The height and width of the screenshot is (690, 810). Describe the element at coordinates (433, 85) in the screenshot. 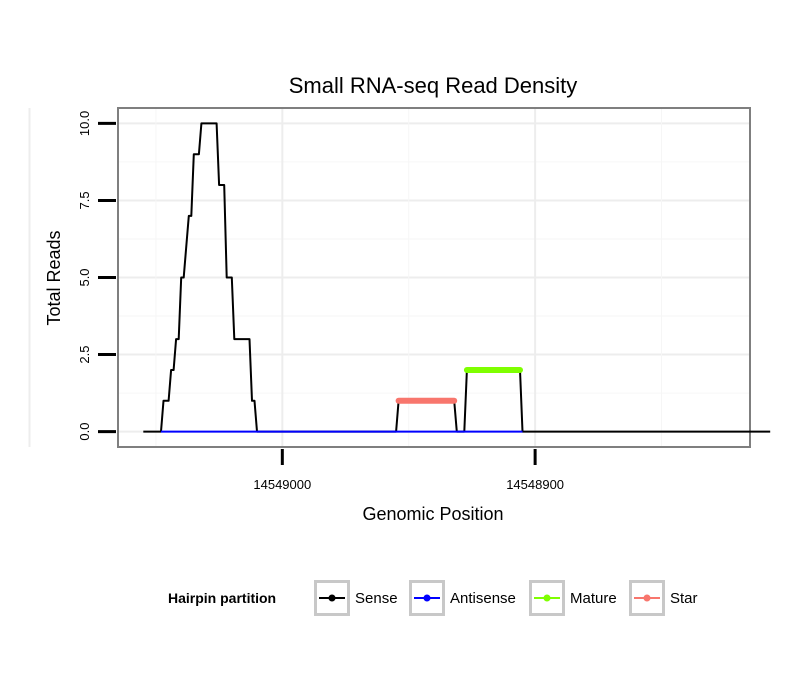

I see `chart-title: Small RNA-seq Read Density` at that location.